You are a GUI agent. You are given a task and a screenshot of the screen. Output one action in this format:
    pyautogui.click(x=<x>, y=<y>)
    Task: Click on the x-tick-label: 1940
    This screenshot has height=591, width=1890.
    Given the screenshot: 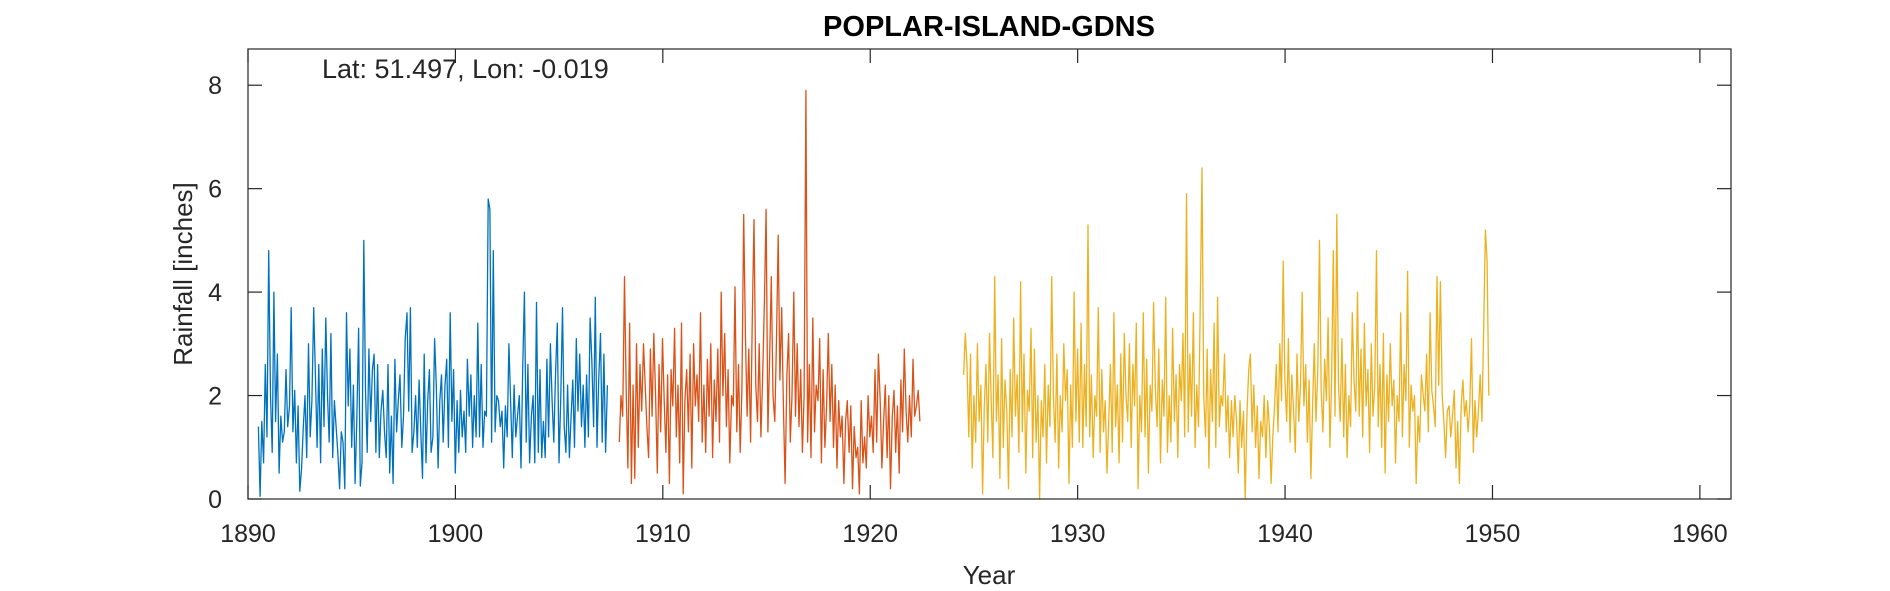 What is the action you would take?
    pyautogui.click(x=1285, y=534)
    